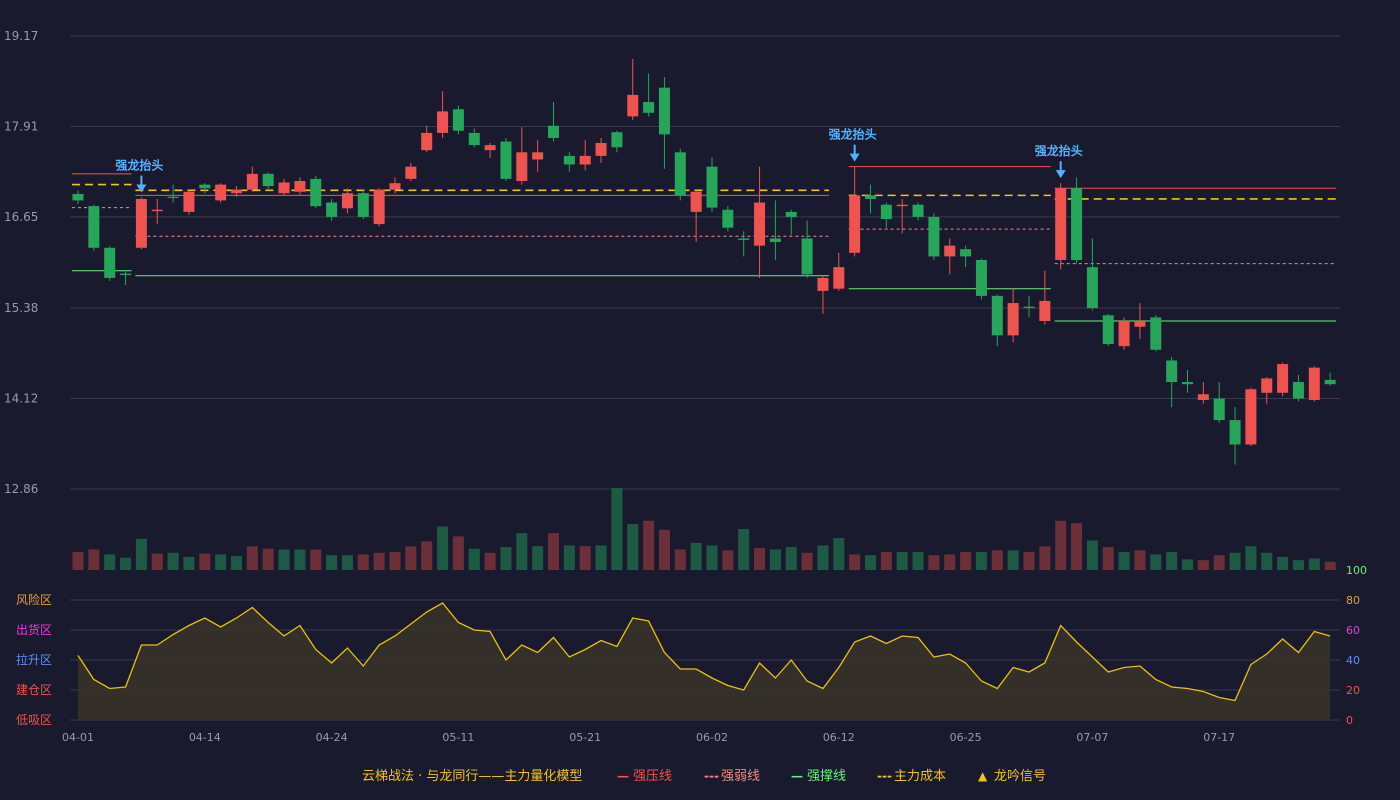  Describe the element at coordinates (21, 399) in the screenshot. I see `price-tick-label: 14.12` at that location.